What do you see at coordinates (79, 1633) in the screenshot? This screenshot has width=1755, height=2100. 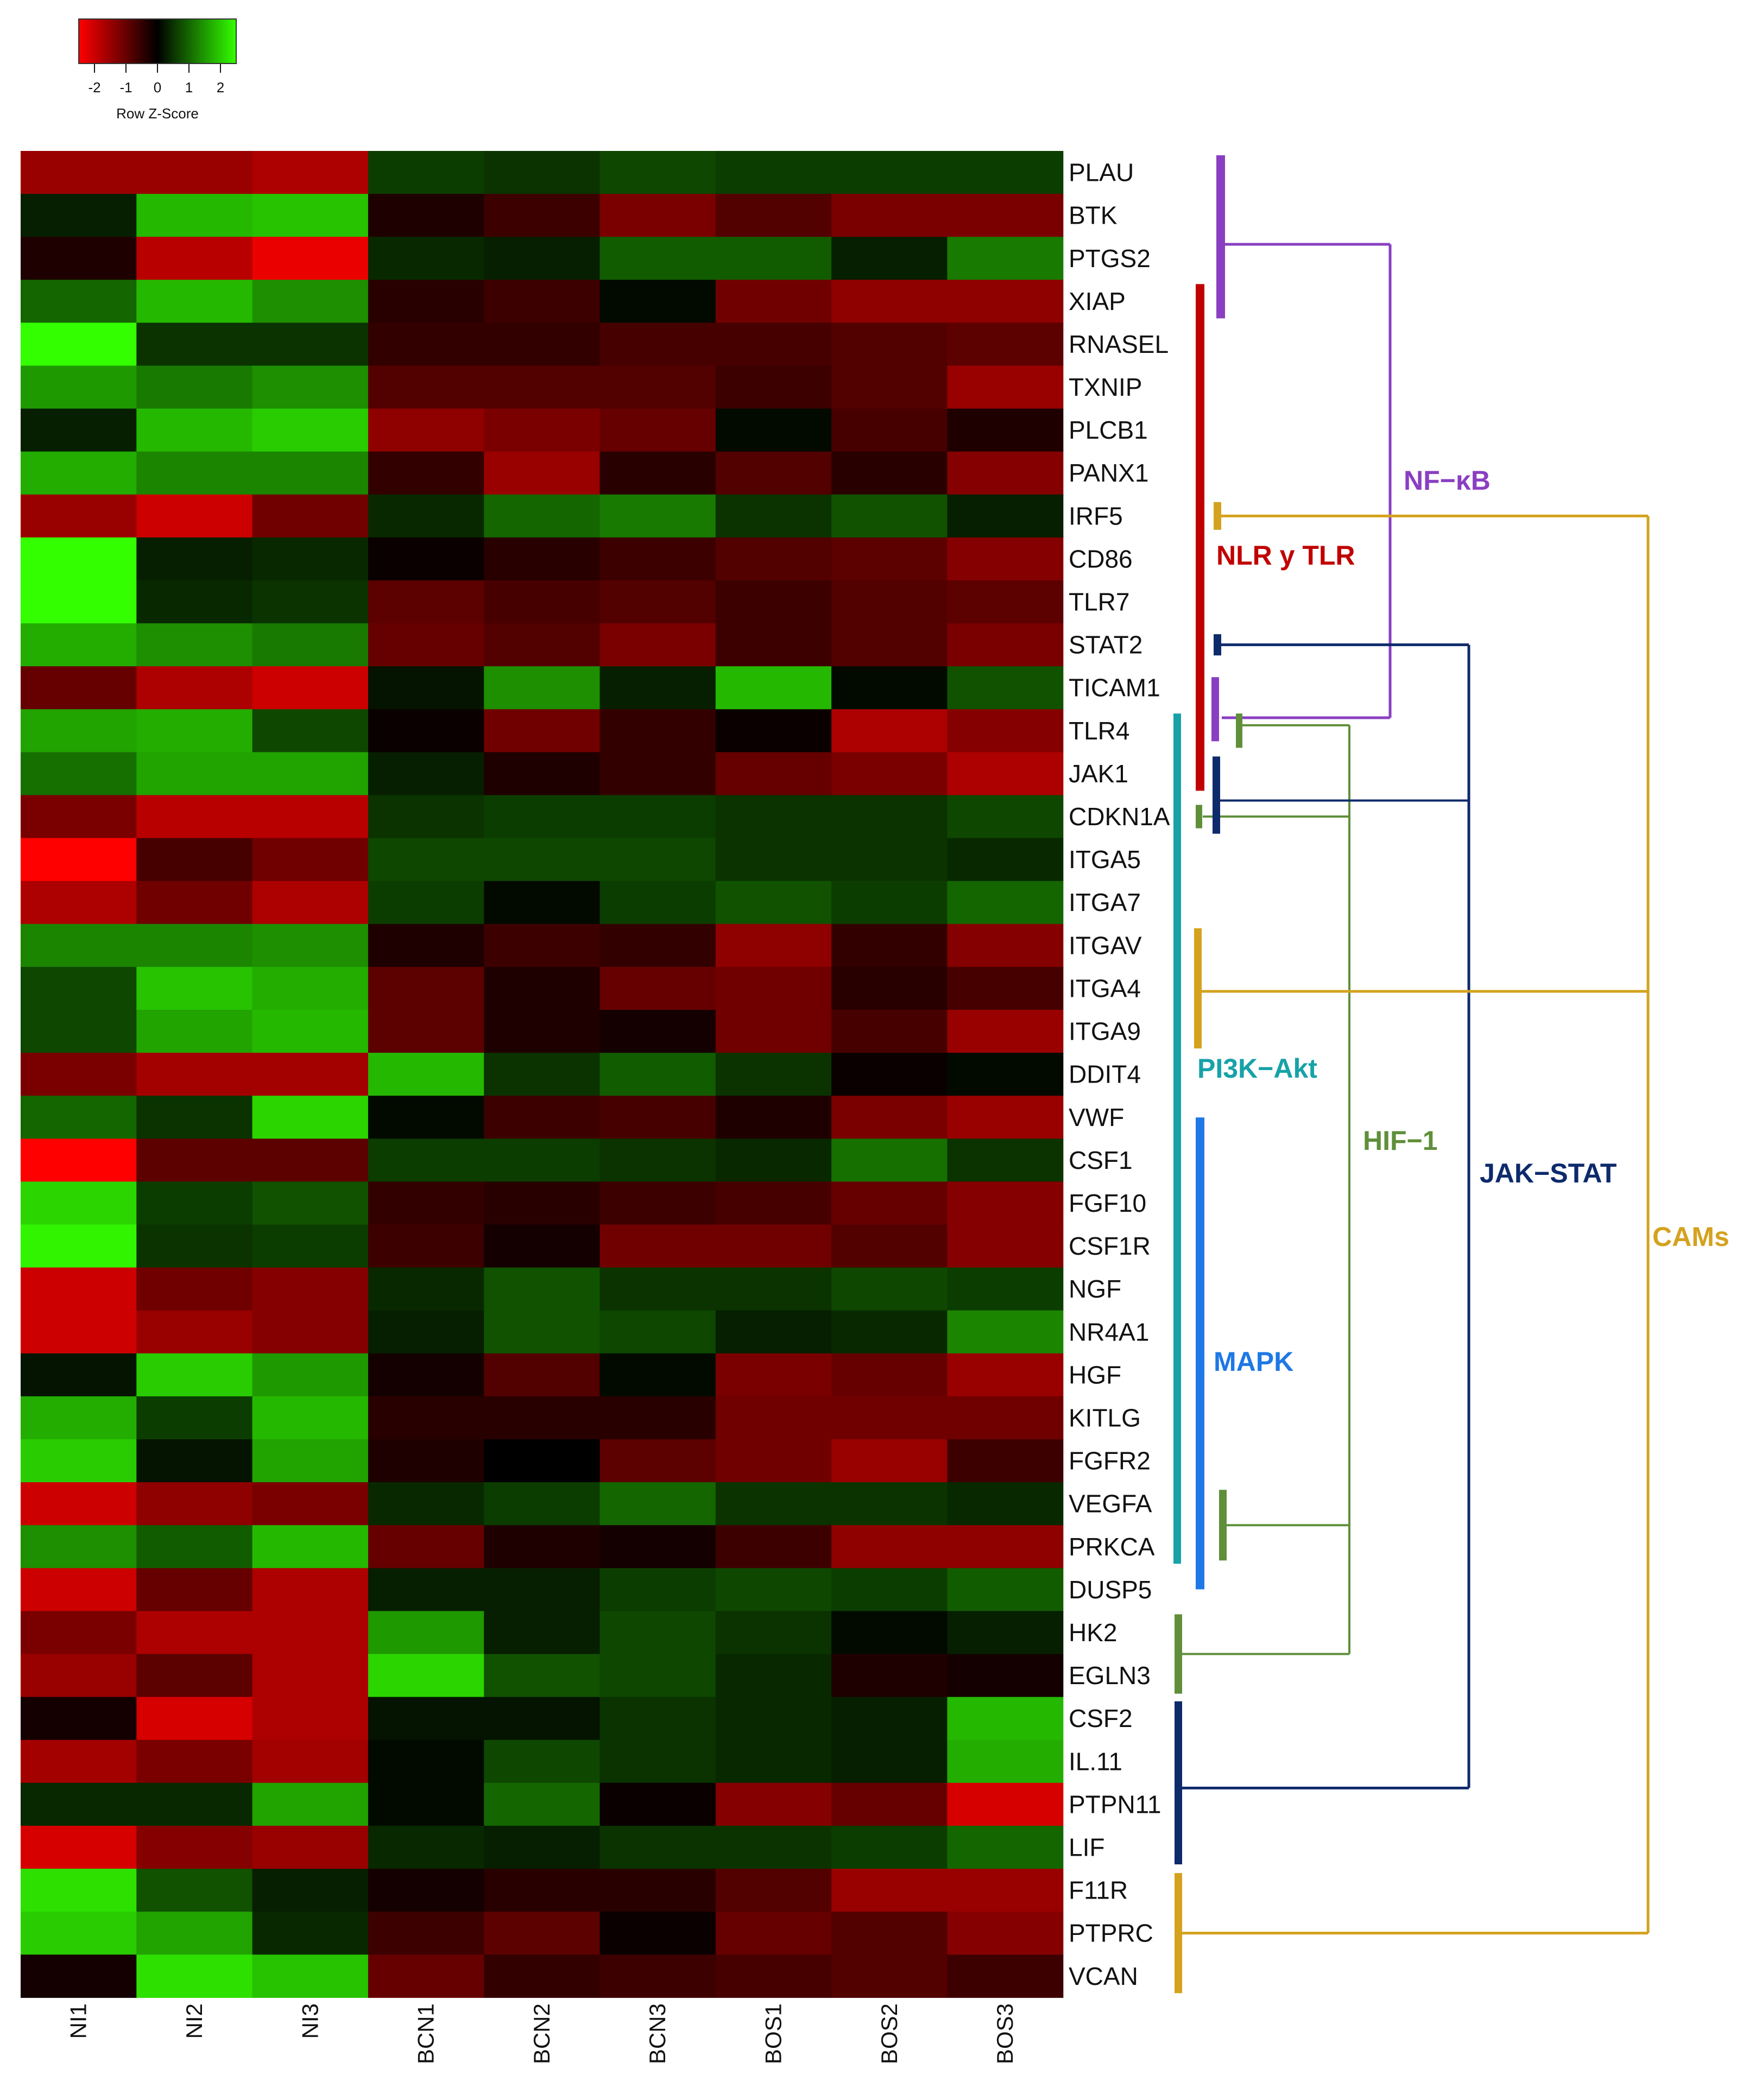 I see `cell-hk2-ni1` at bounding box center [79, 1633].